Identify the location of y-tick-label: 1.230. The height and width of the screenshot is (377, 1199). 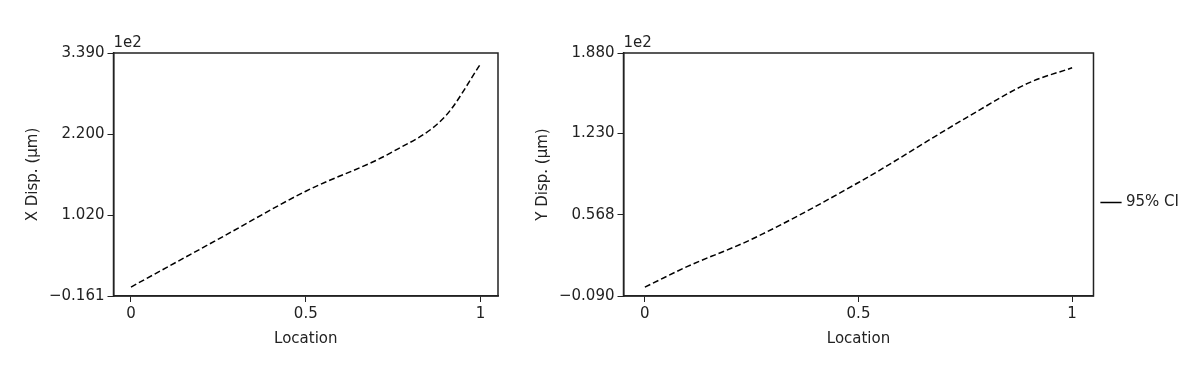
(593, 132).